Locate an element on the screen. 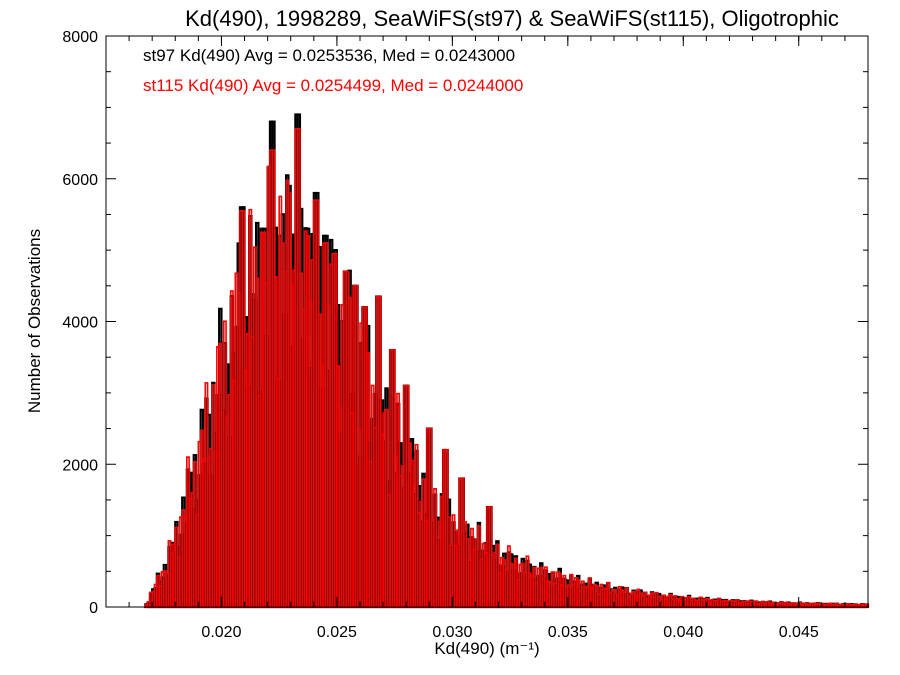  x-tick-label: 0.020 is located at coordinates (221, 632).